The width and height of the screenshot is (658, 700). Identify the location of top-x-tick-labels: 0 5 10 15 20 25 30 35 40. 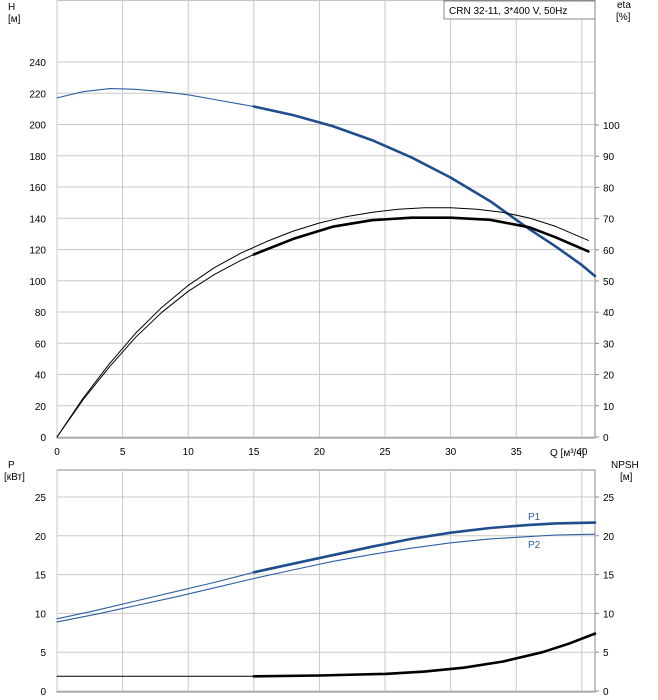
(321, 452).